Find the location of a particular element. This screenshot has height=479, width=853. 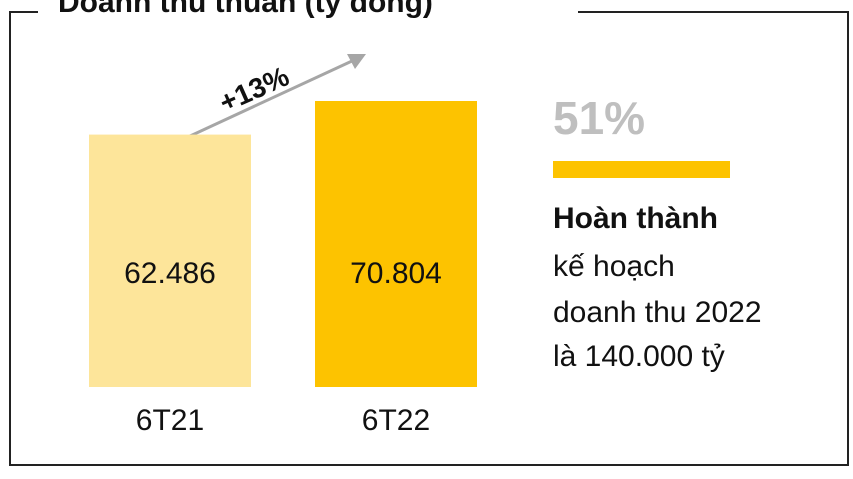

note-line: là 140.000 tỷ is located at coordinates (639, 356).